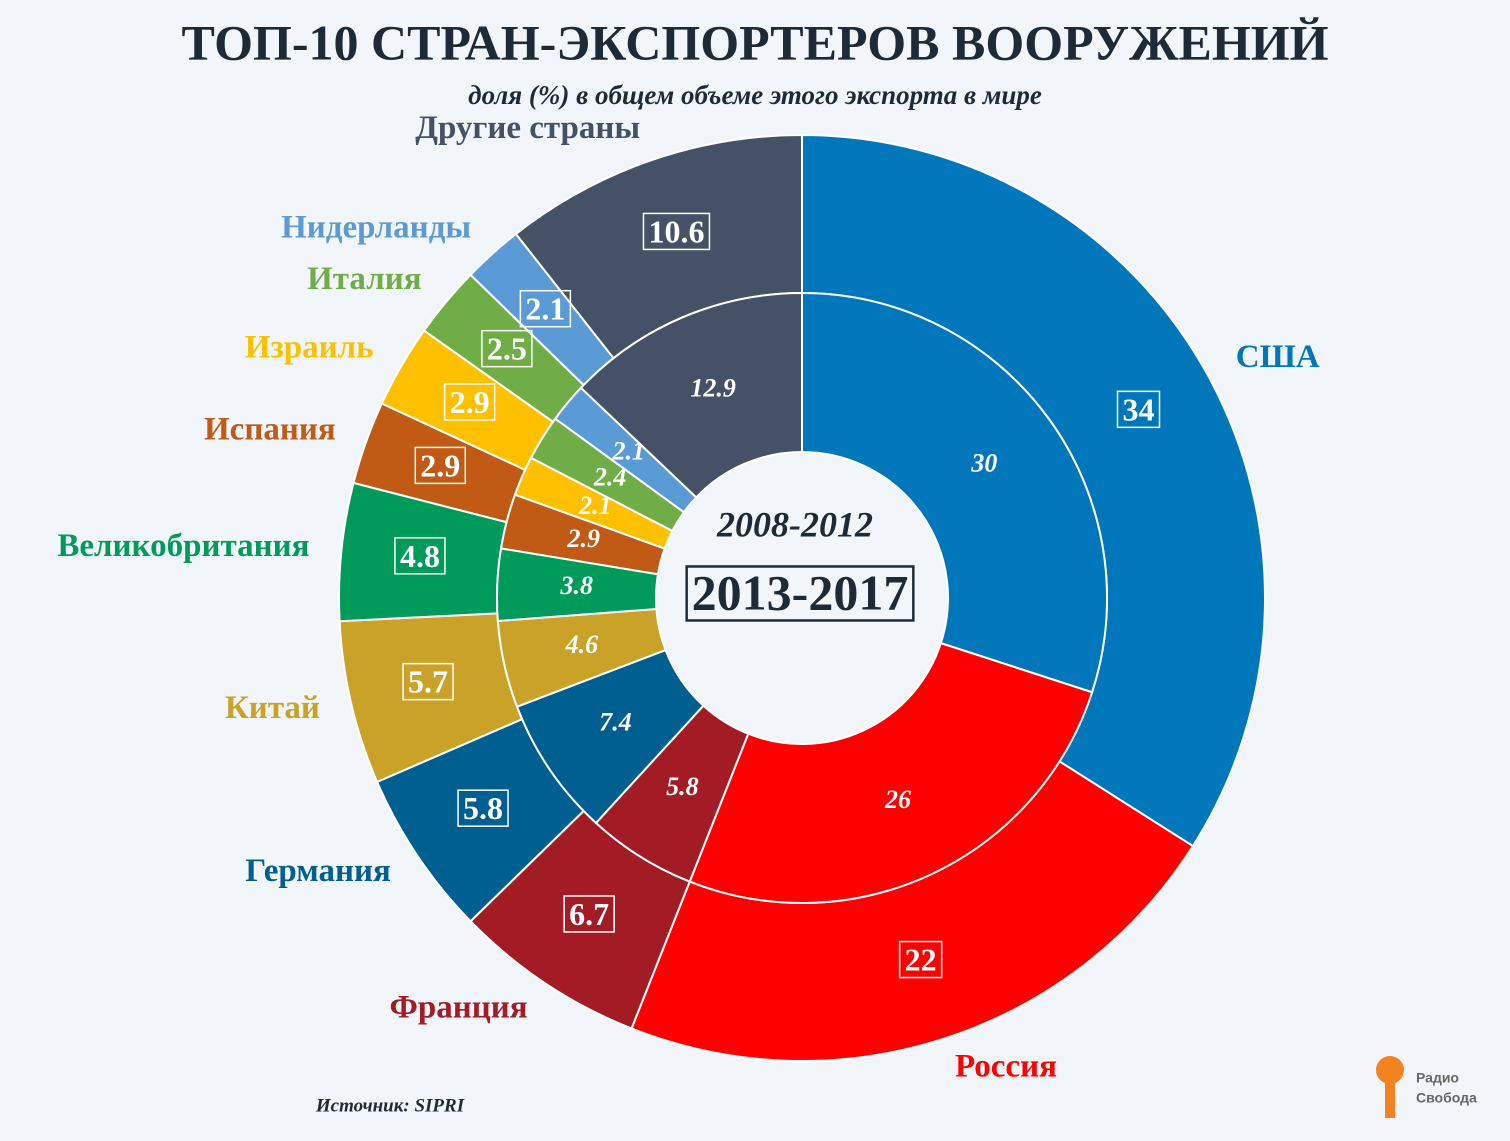 The height and width of the screenshot is (1141, 1510). I want to click on value-label: 7.4, so click(615, 722).